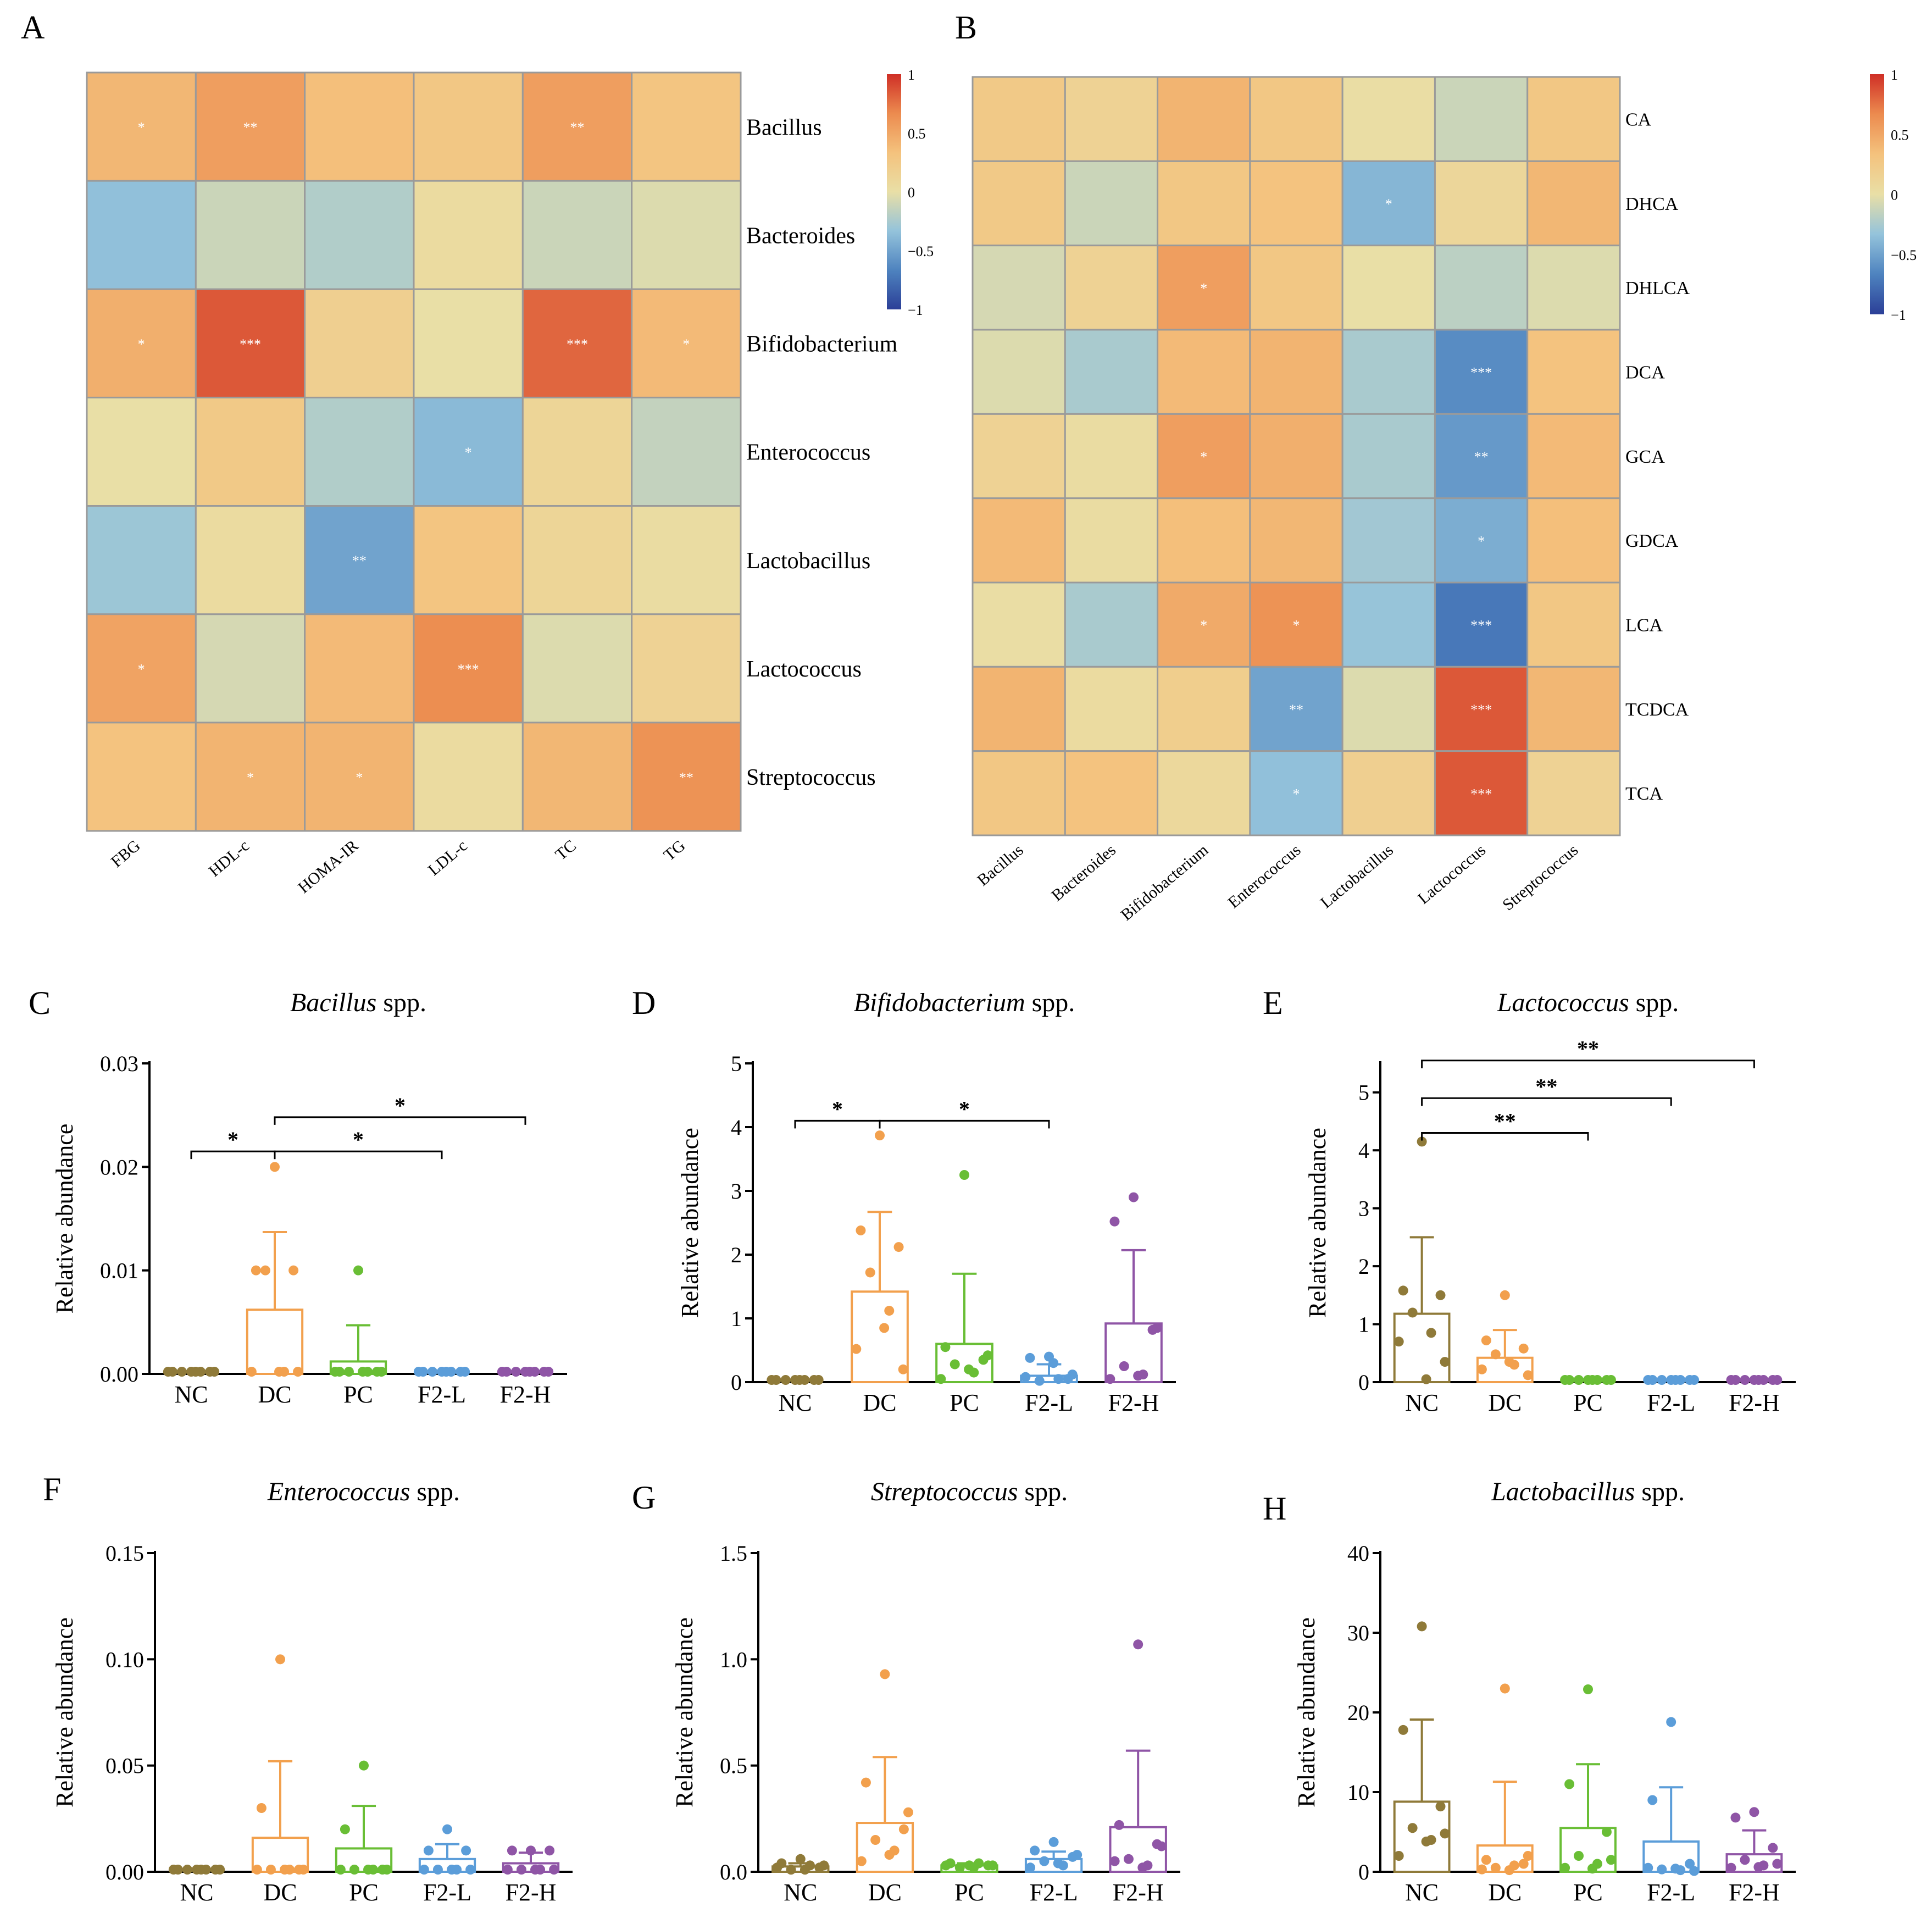  I want to click on significance-label: *, so click(400, 1105).